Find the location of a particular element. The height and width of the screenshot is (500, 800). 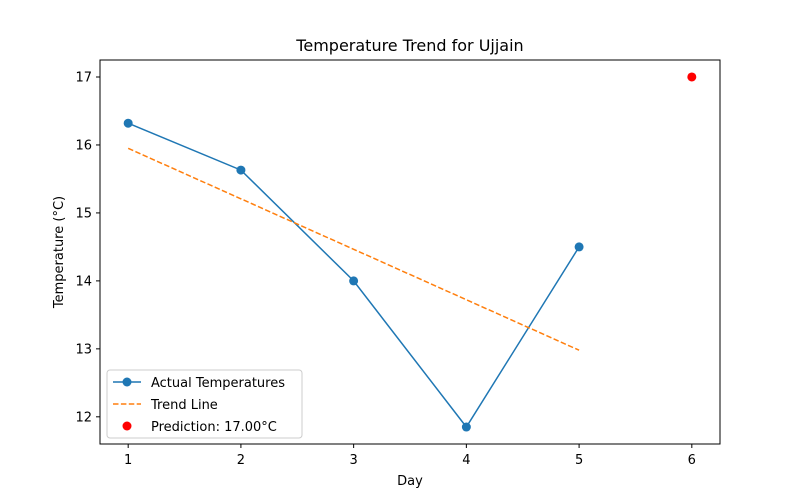

y-tick-label: 14 is located at coordinates (83, 281).